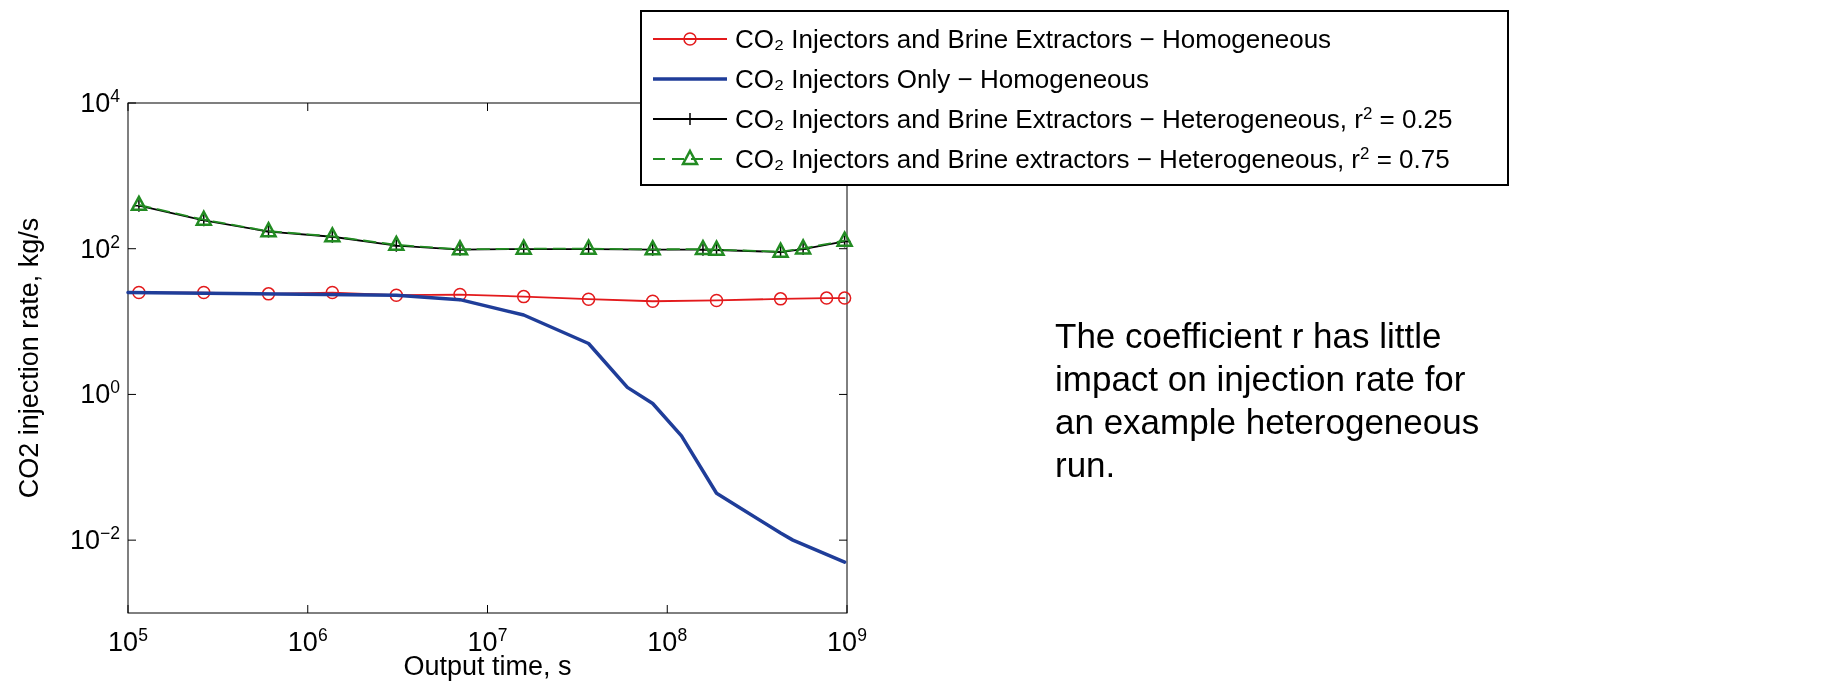 The image size is (1830, 694). What do you see at coordinates (100, 393) in the screenshot?
I see `y-tick-label: 10$^{0}$` at bounding box center [100, 393].